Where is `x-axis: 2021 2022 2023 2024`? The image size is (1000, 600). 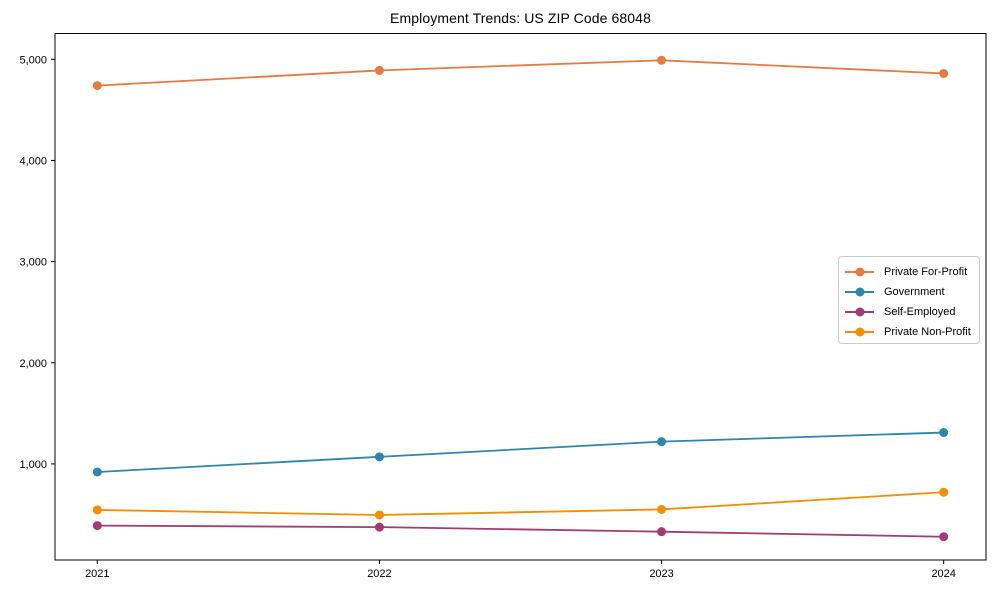
x-axis: 2021 2022 2023 2024 is located at coordinates (520, 570).